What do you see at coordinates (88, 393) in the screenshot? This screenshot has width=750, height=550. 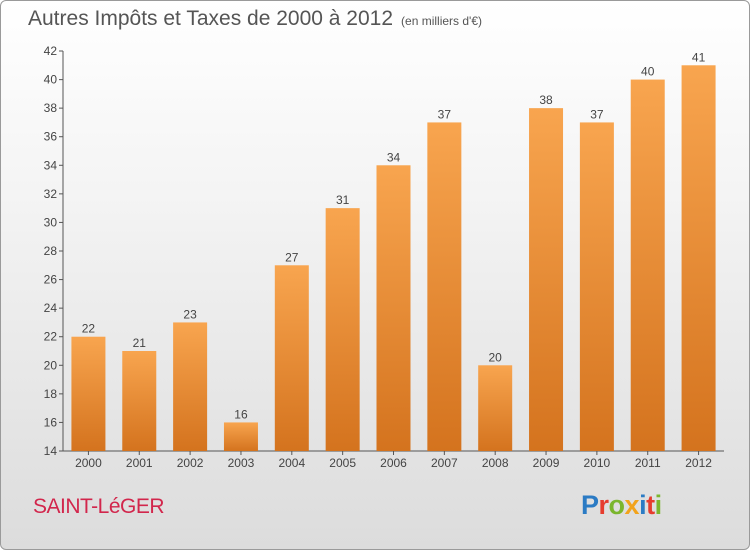 I see `bar-2000` at bounding box center [88, 393].